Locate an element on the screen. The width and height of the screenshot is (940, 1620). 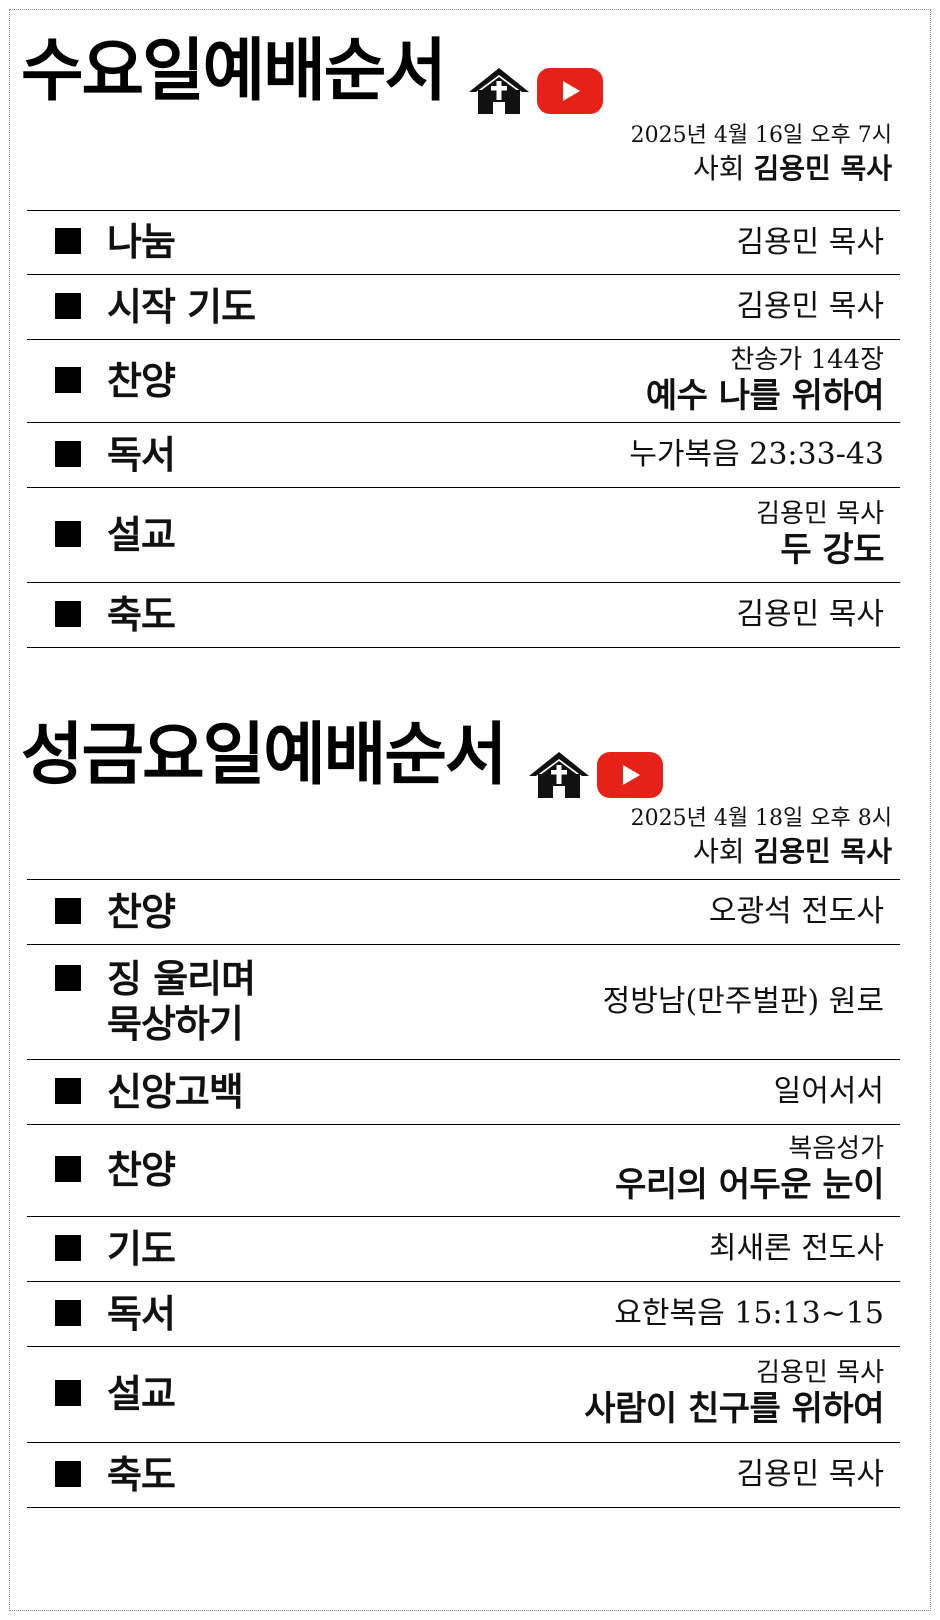
order-item-label-line1: 징 울리며 is located at coordinates (181, 979).